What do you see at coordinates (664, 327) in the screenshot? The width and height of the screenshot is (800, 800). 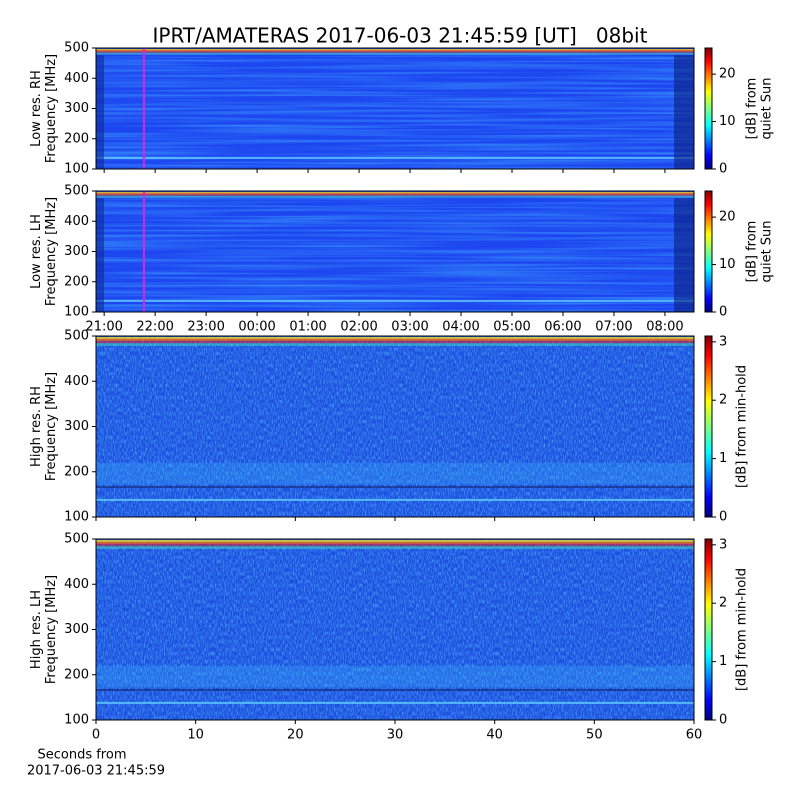 I see `x-tick-label: 08:00` at bounding box center [664, 327].